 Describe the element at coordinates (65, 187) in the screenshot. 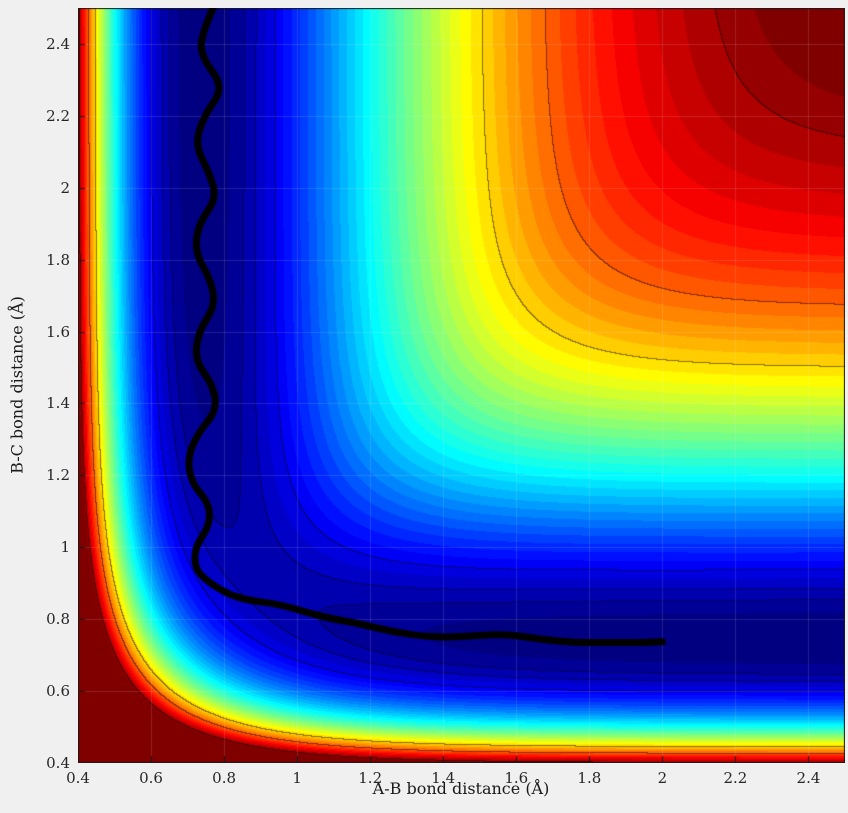

I see `y-tick-label: 2` at that location.